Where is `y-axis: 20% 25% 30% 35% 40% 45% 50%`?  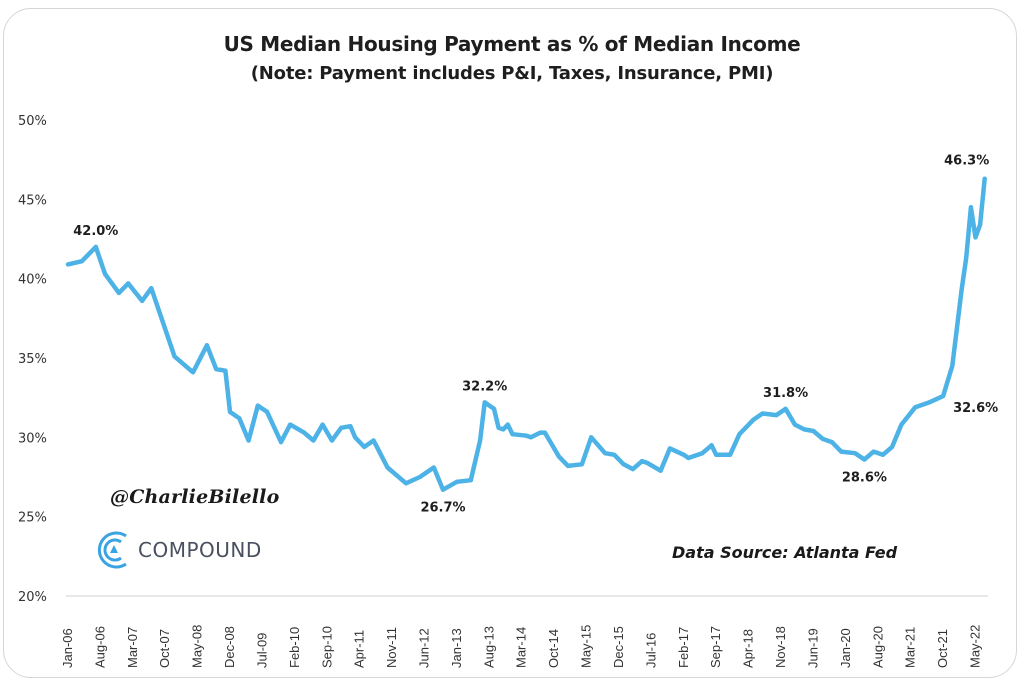 y-axis: 20% 25% 30% 35% 40% 45% 50% is located at coordinates (32, 359).